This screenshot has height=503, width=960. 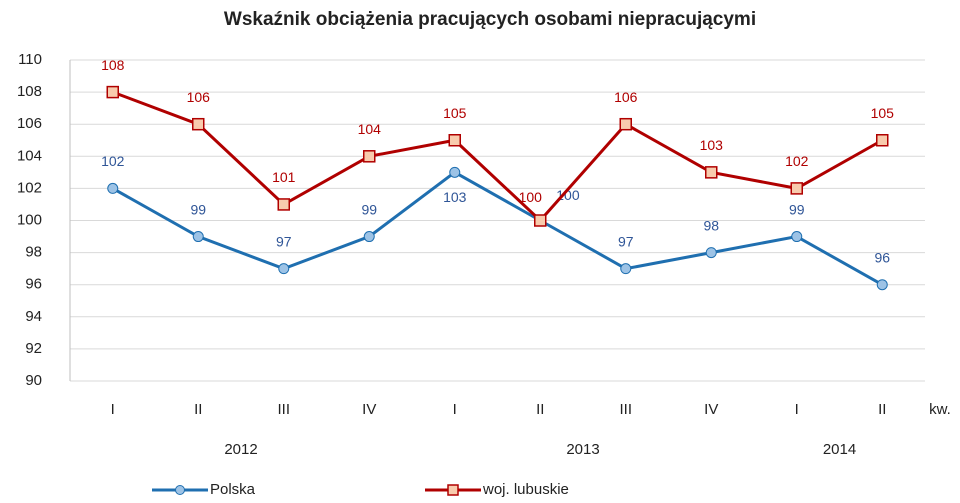 I want to click on year-label: 2014, so click(x=839, y=449).